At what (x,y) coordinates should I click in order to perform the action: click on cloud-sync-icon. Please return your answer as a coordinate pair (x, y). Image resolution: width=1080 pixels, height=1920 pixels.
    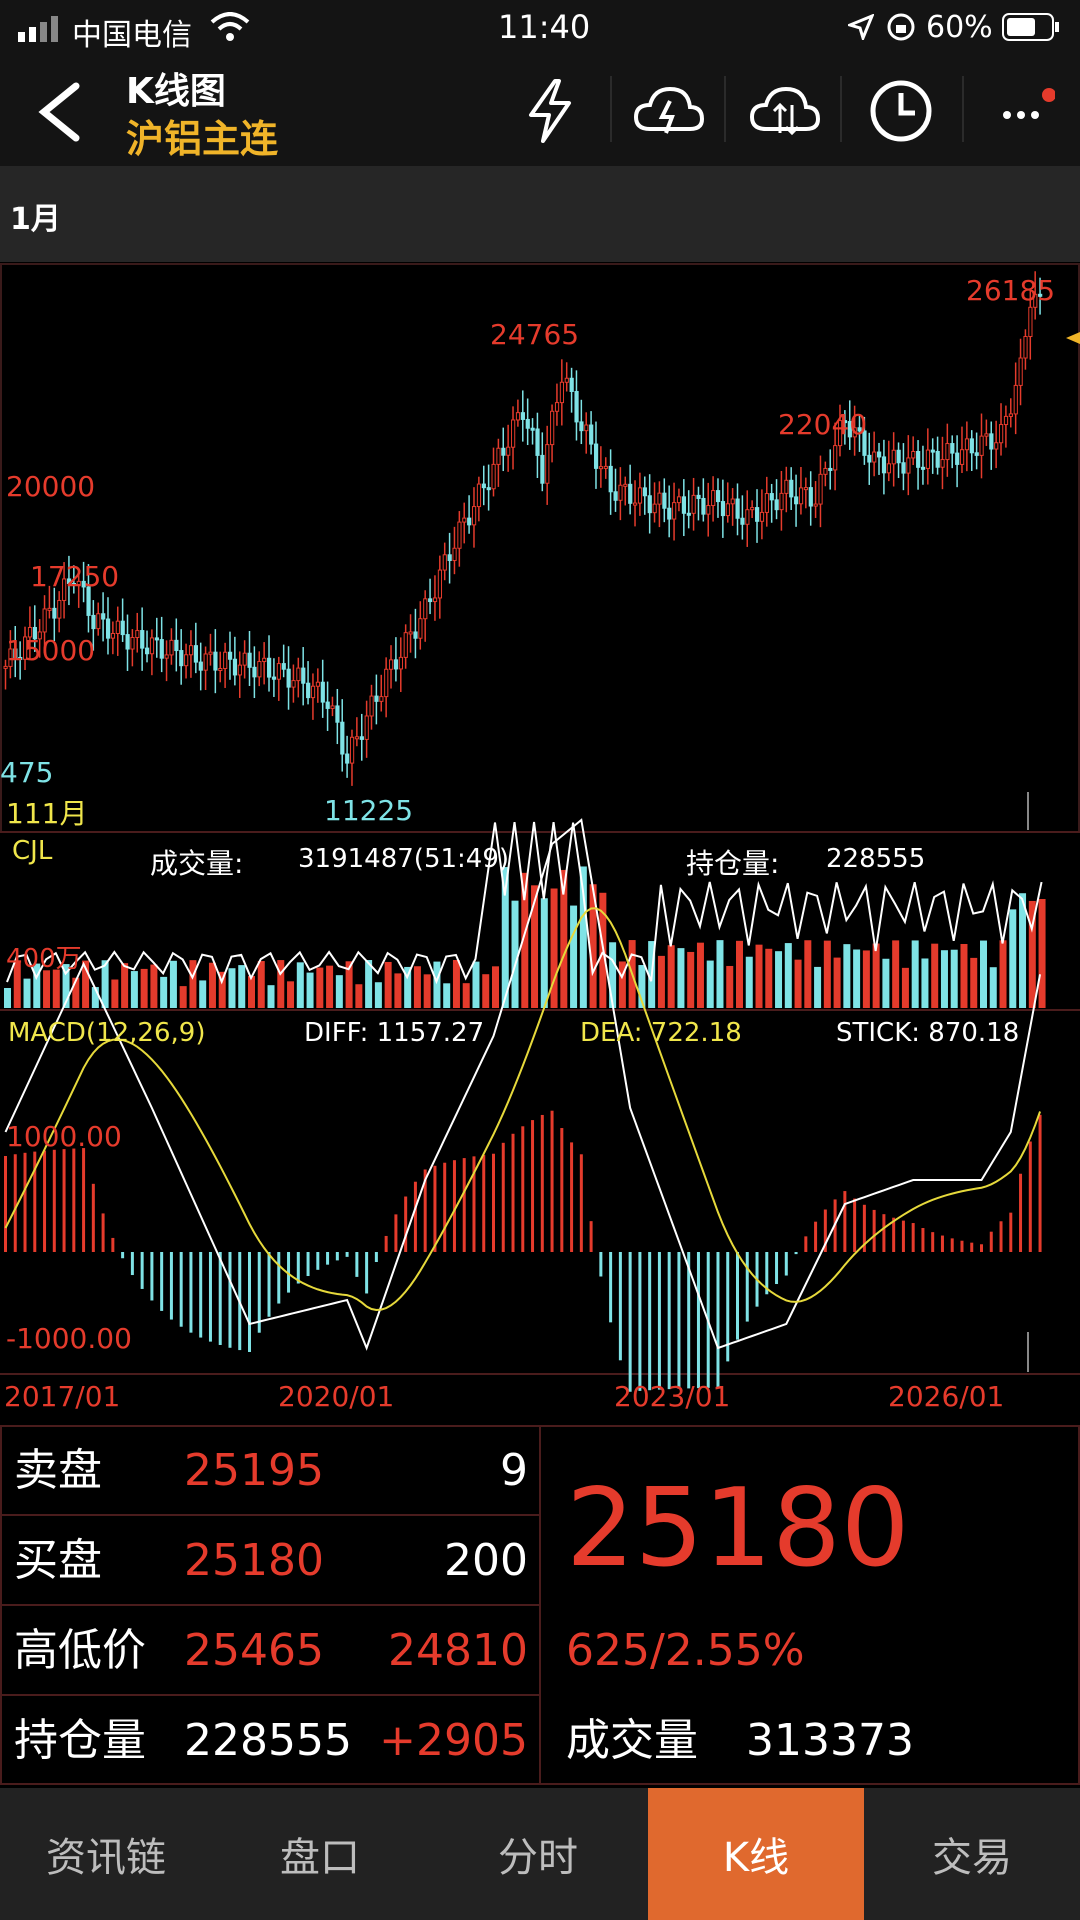
    Looking at the image, I should click on (785, 111).